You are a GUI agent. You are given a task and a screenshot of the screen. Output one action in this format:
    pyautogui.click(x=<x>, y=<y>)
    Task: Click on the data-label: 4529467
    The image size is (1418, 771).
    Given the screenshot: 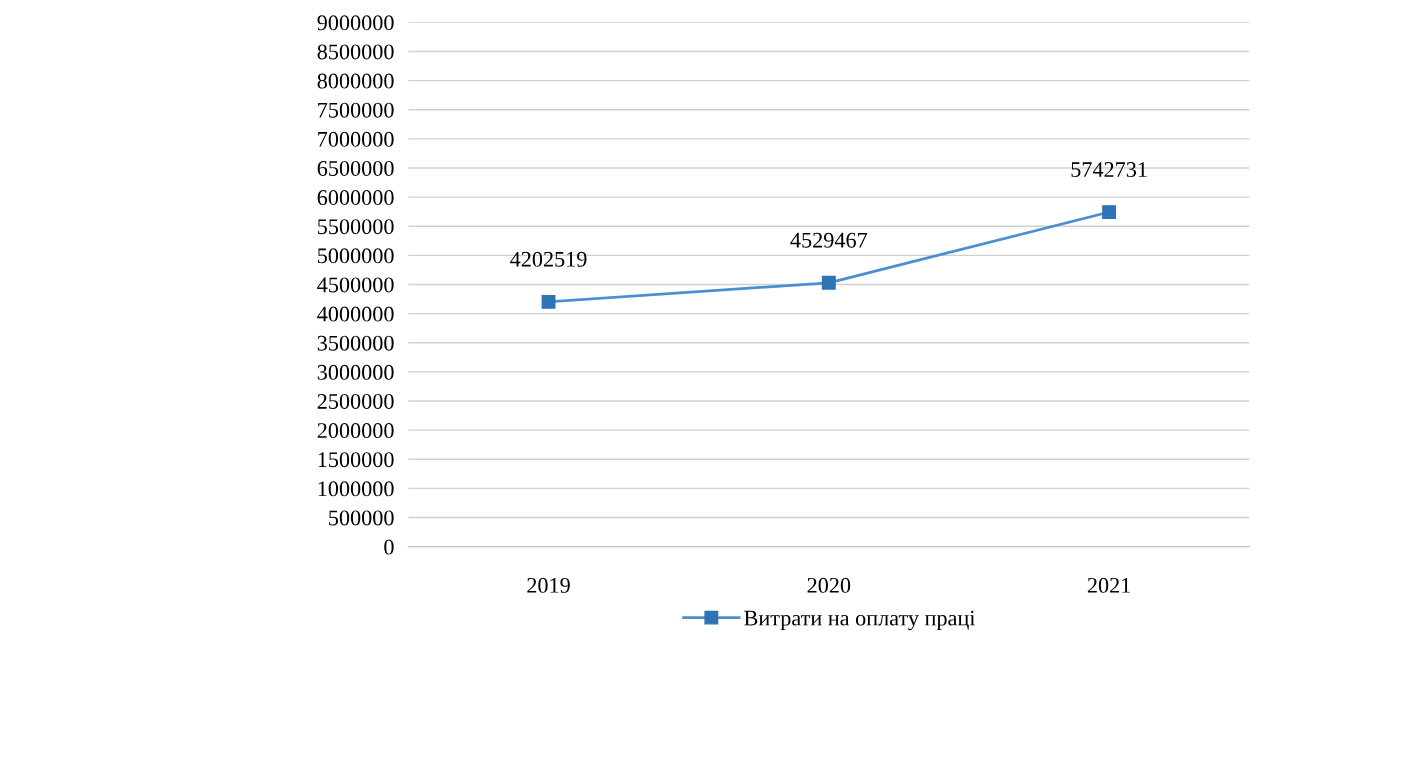 What is the action you would take?
    pyautogui.click(x=829, y=240)
    